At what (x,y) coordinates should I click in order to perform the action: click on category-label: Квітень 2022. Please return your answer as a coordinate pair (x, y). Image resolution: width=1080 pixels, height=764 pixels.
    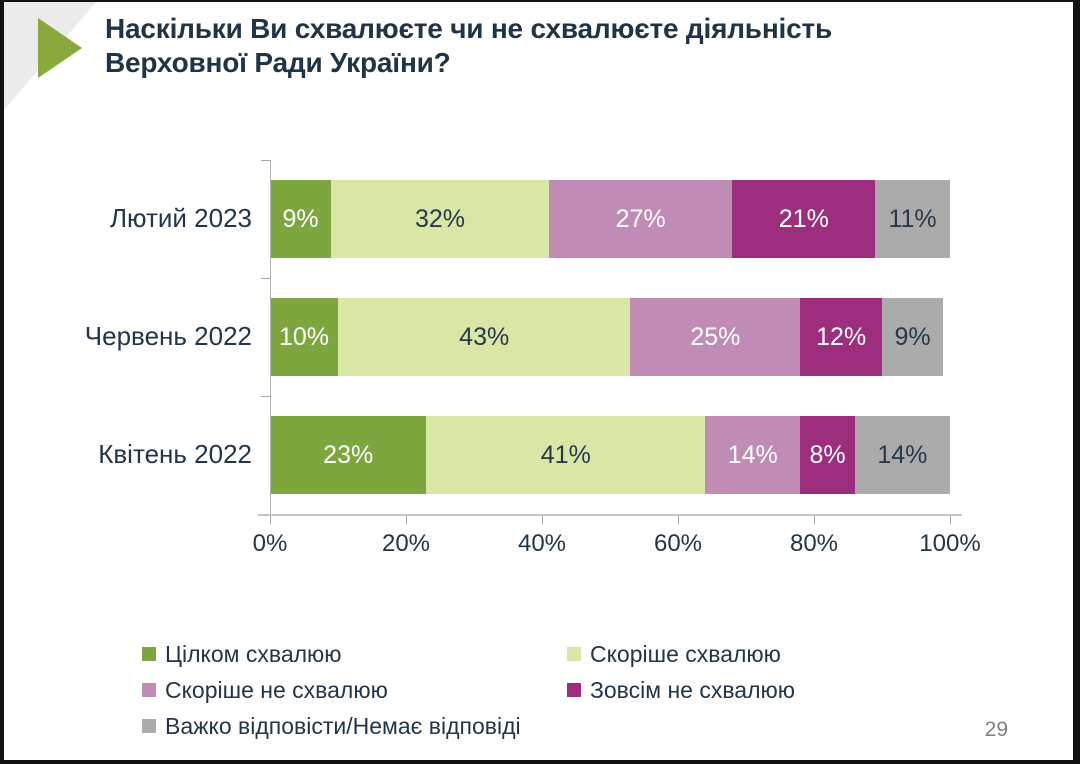
    Looking at the image, I should click on (175, 454).